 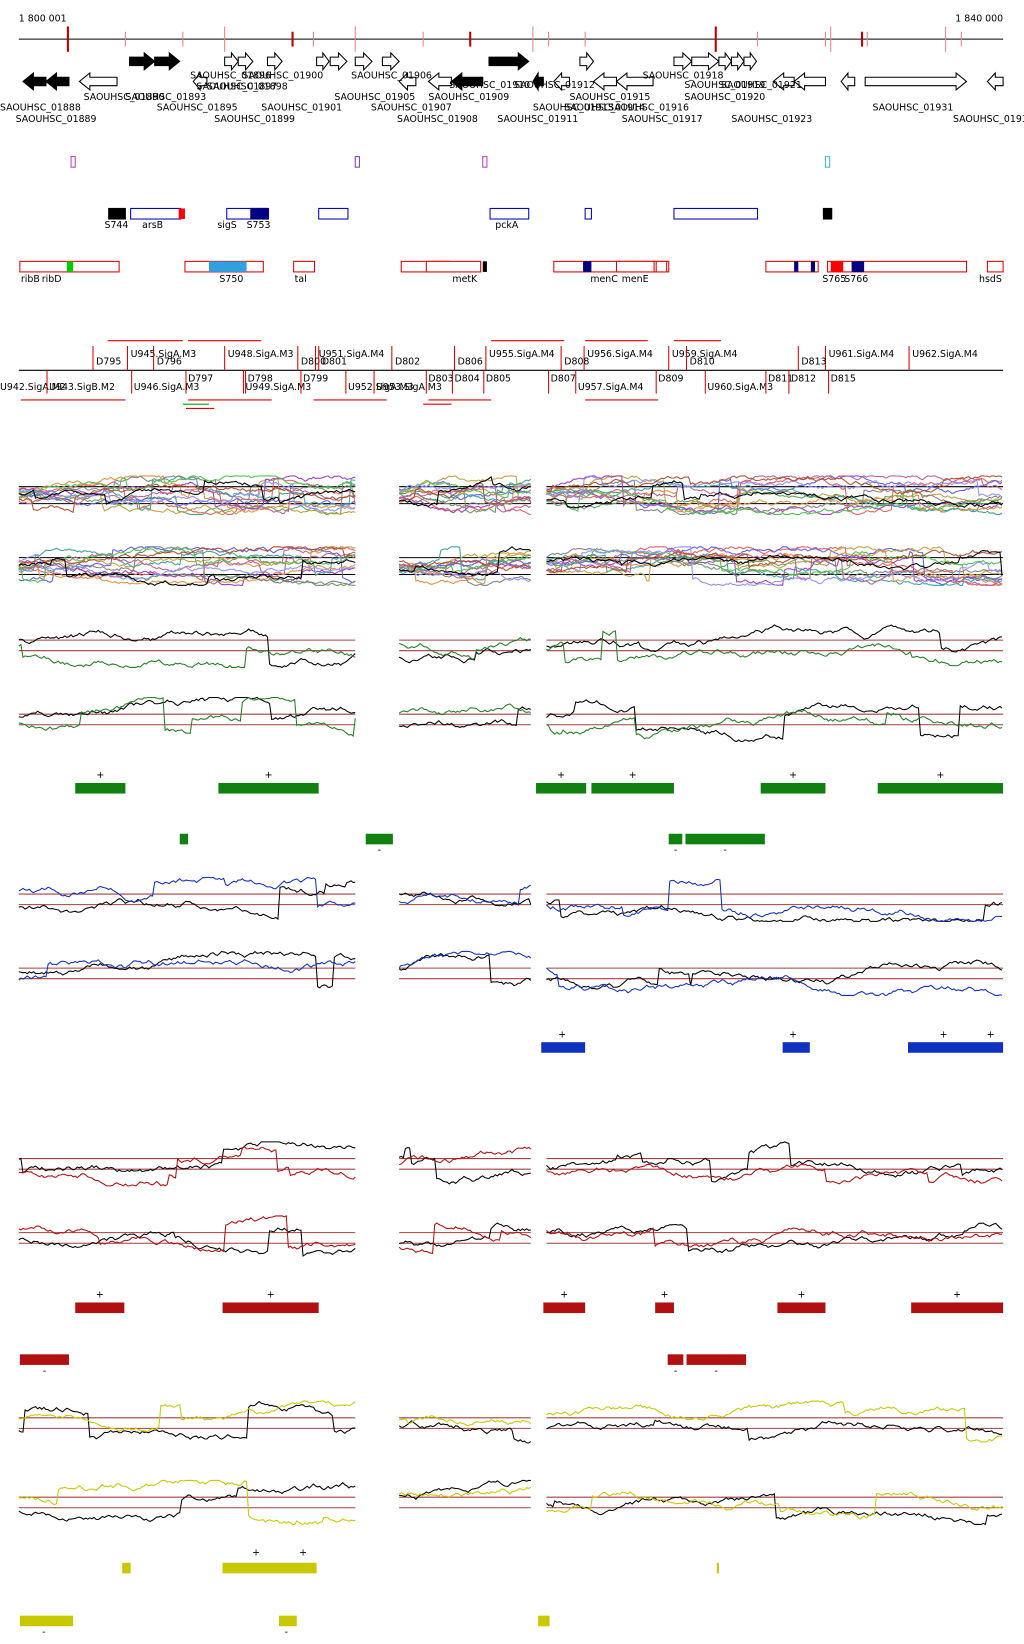 What do you see at coordinates (315, 378) in the screenshot?
I see `transcript-label: D799` at bounding box center [315, 378].